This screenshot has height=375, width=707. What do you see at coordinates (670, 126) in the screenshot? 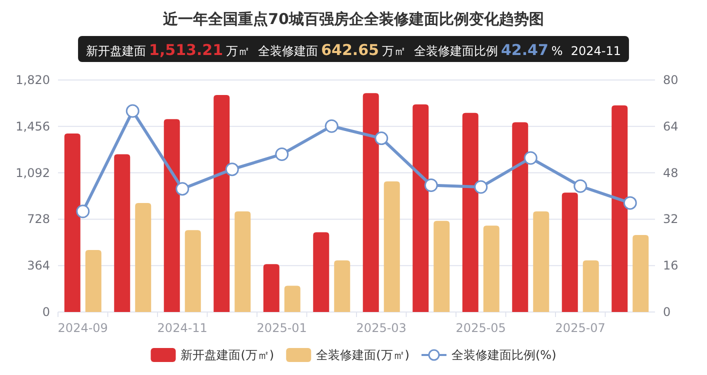
I see `y2-tick-label: 64` at bounding box center [670, 126].